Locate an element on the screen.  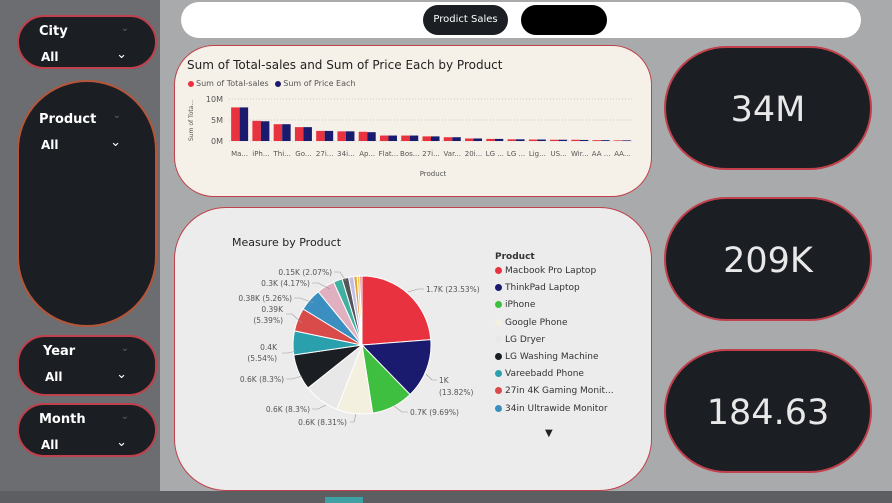
legend-label: Google Phone is located at coordinates (536, 322).